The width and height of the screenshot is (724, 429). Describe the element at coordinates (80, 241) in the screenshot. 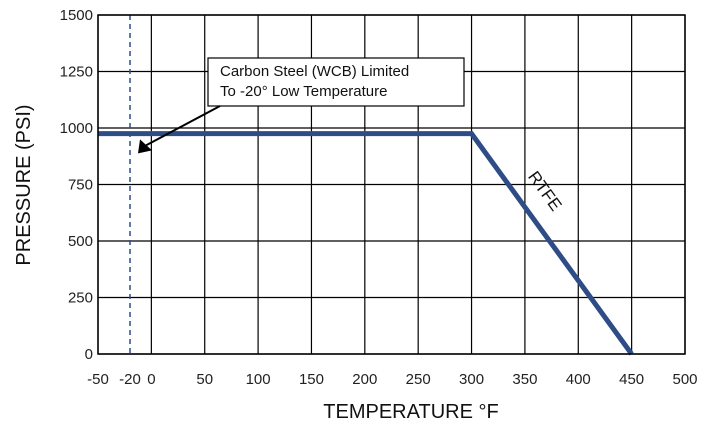

I see `y-tick-label: 500` at that location.